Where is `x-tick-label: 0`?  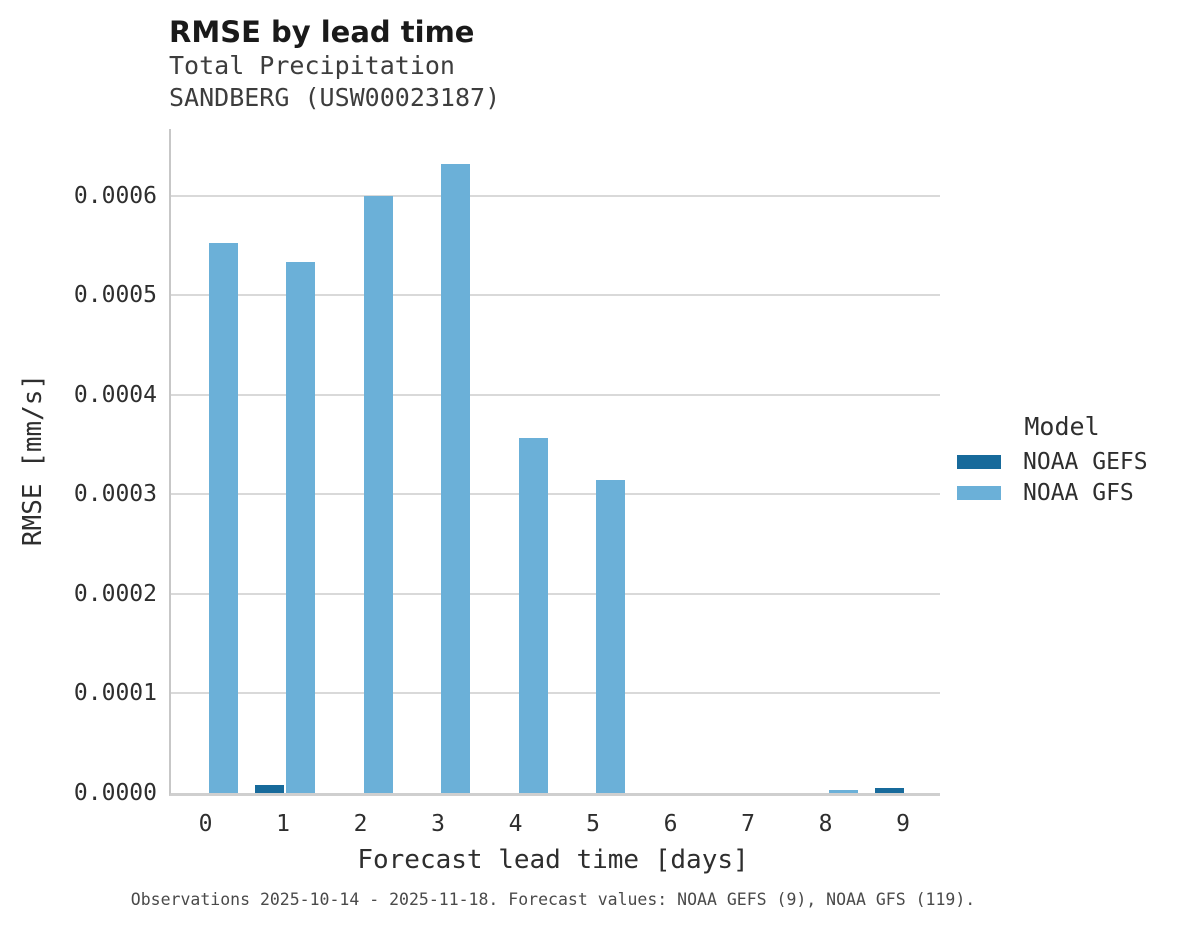 x-tick-label: 0 is located at coordinates (205, 824).